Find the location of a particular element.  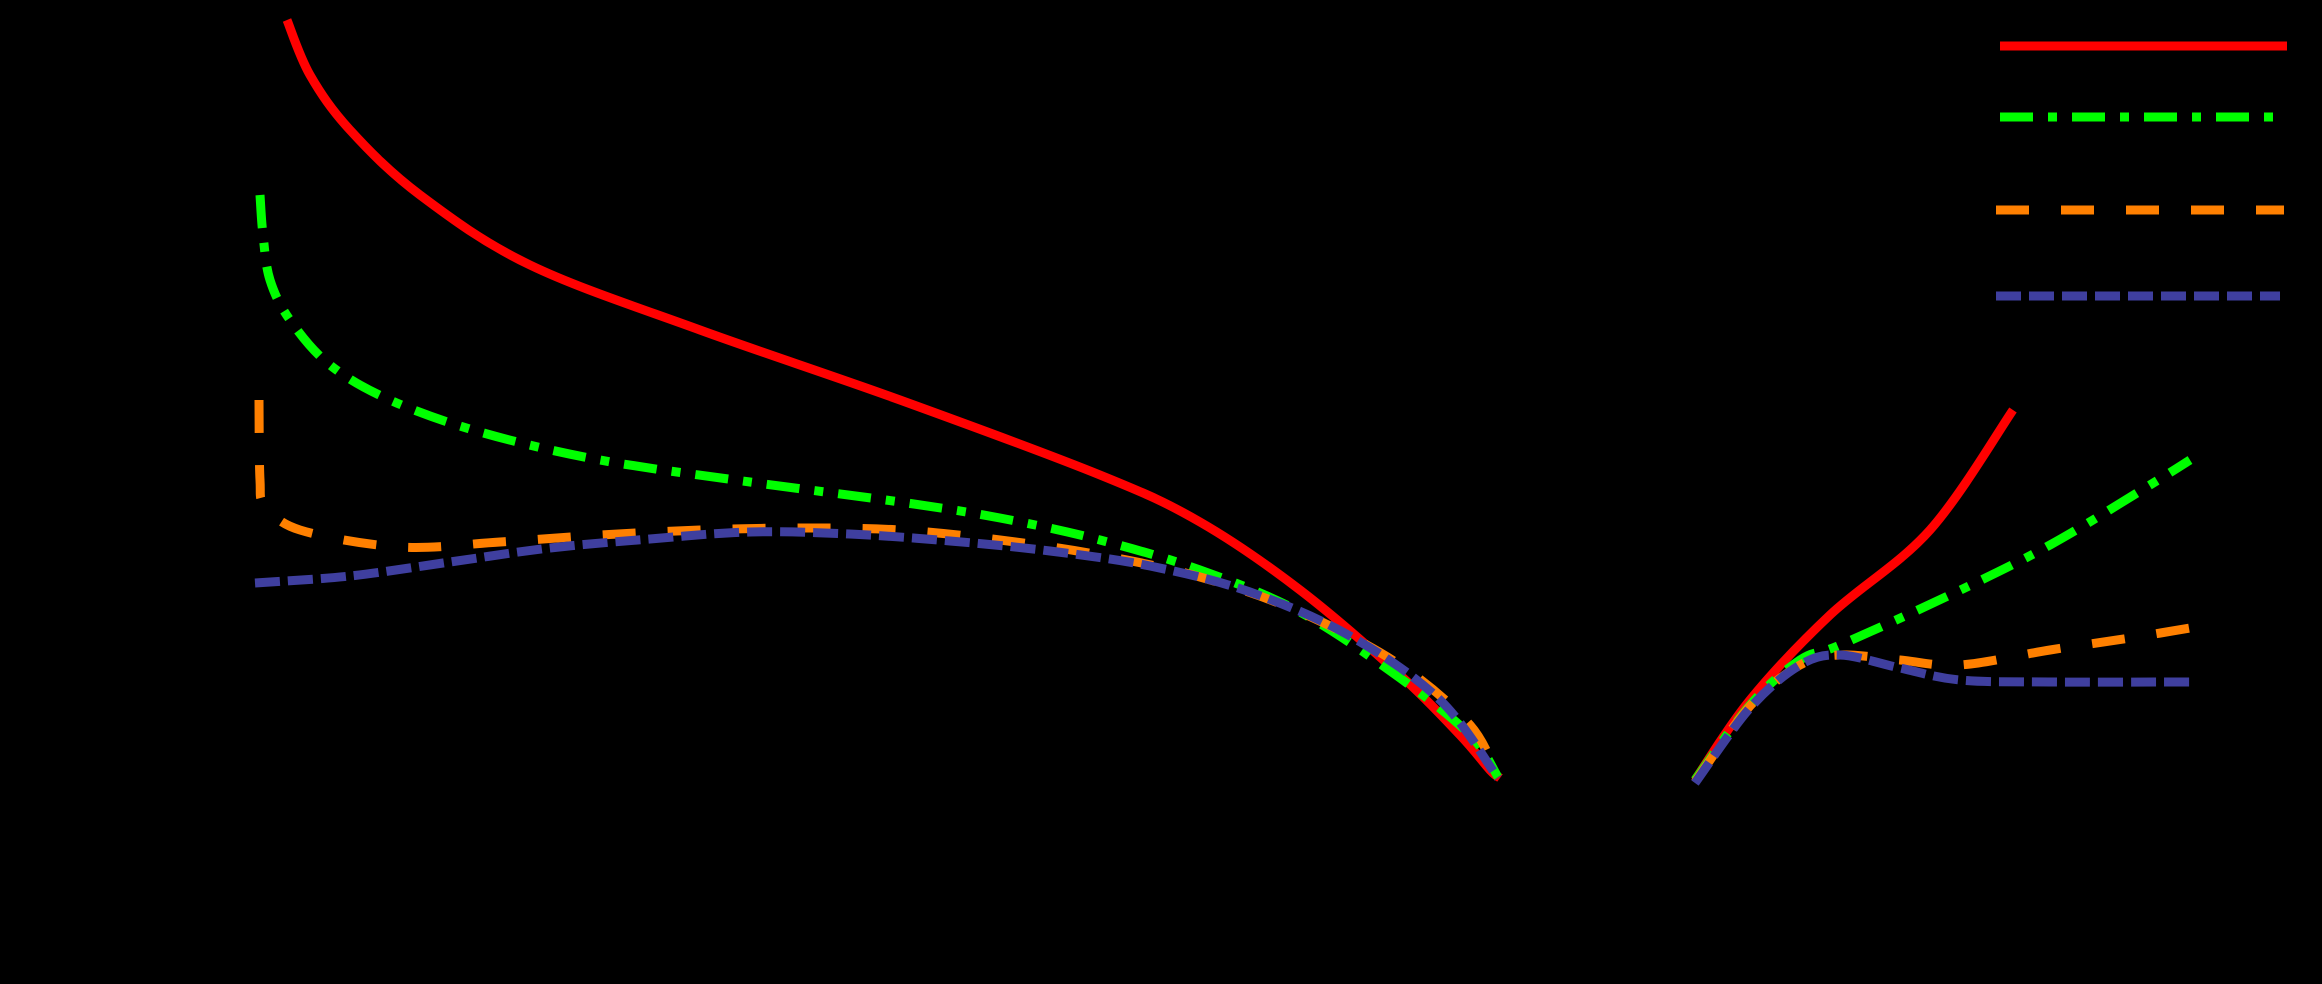

series-2-branch-1-line is located at coordinates (1941, 704).